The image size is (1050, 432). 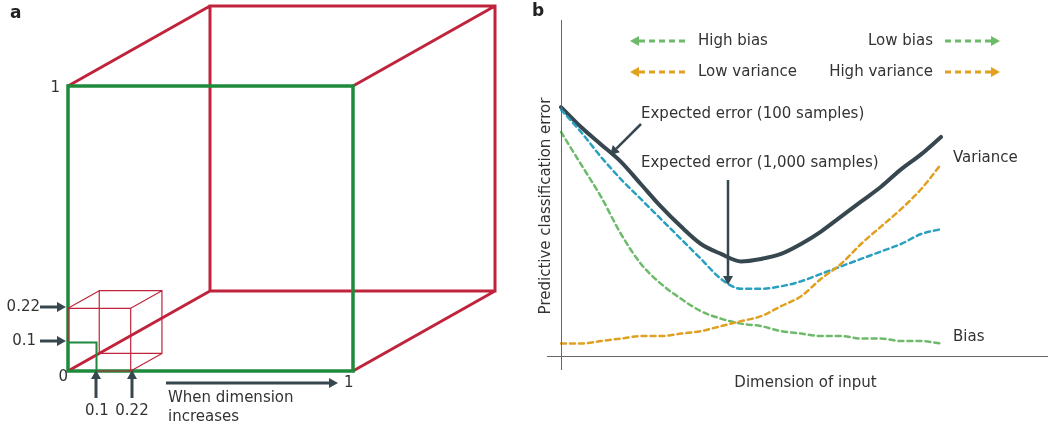 What do you see at coordinates (753, 112) in the screenshot?
I see `annotation: Expected error (100 samples)` at bounding box center [753, 112].